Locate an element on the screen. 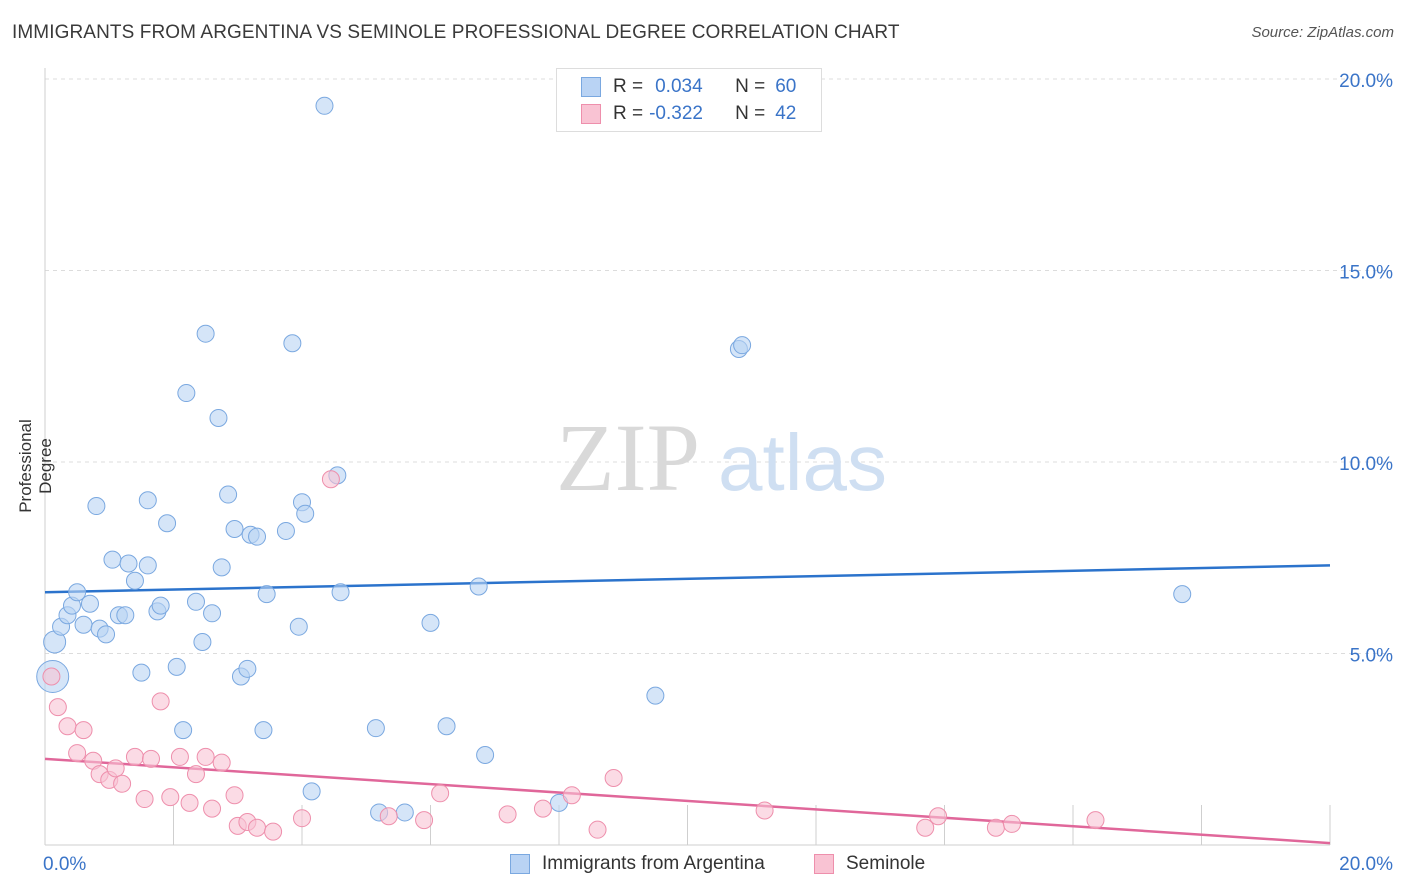 This screenshot has height=892, width=1406. bottom-legend-argentina: Immigrants from Argentina is located at coordinates (637, 864).